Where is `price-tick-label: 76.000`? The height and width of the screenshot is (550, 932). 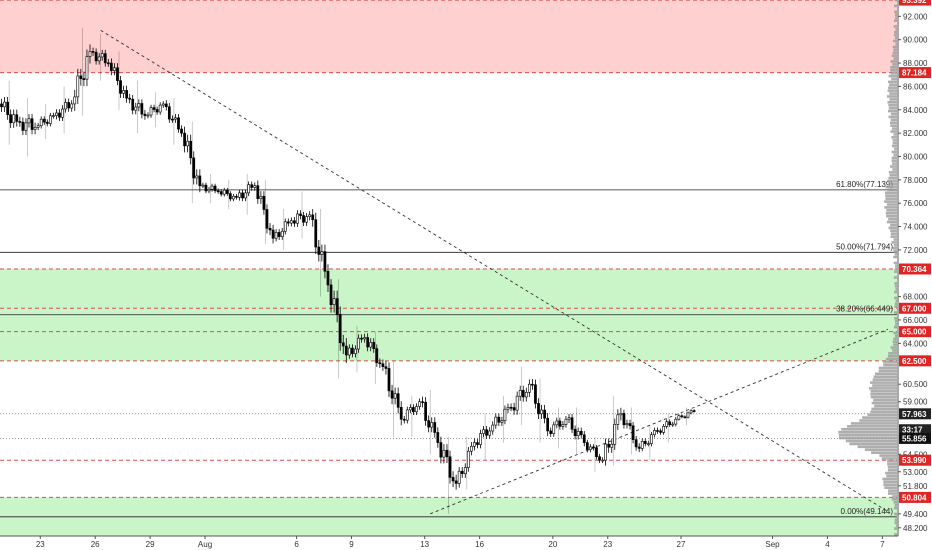
price-tick-label: 76.000 is located at coordinates (915, 203).